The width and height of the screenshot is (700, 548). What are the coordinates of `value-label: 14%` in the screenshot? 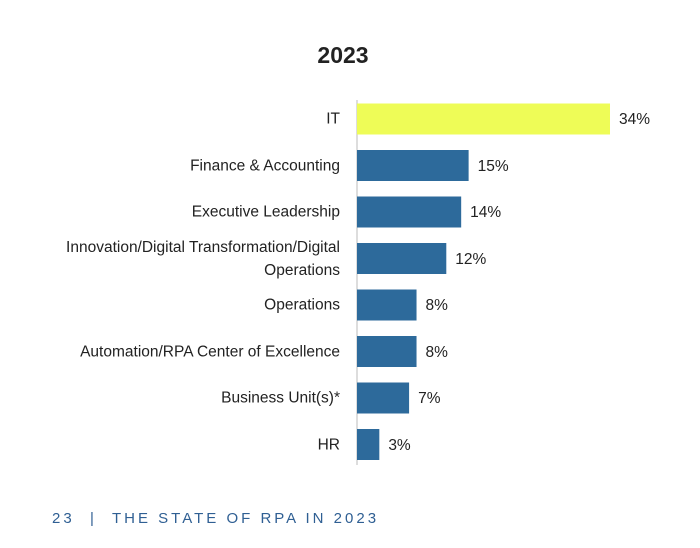 It's located at (486, 212).